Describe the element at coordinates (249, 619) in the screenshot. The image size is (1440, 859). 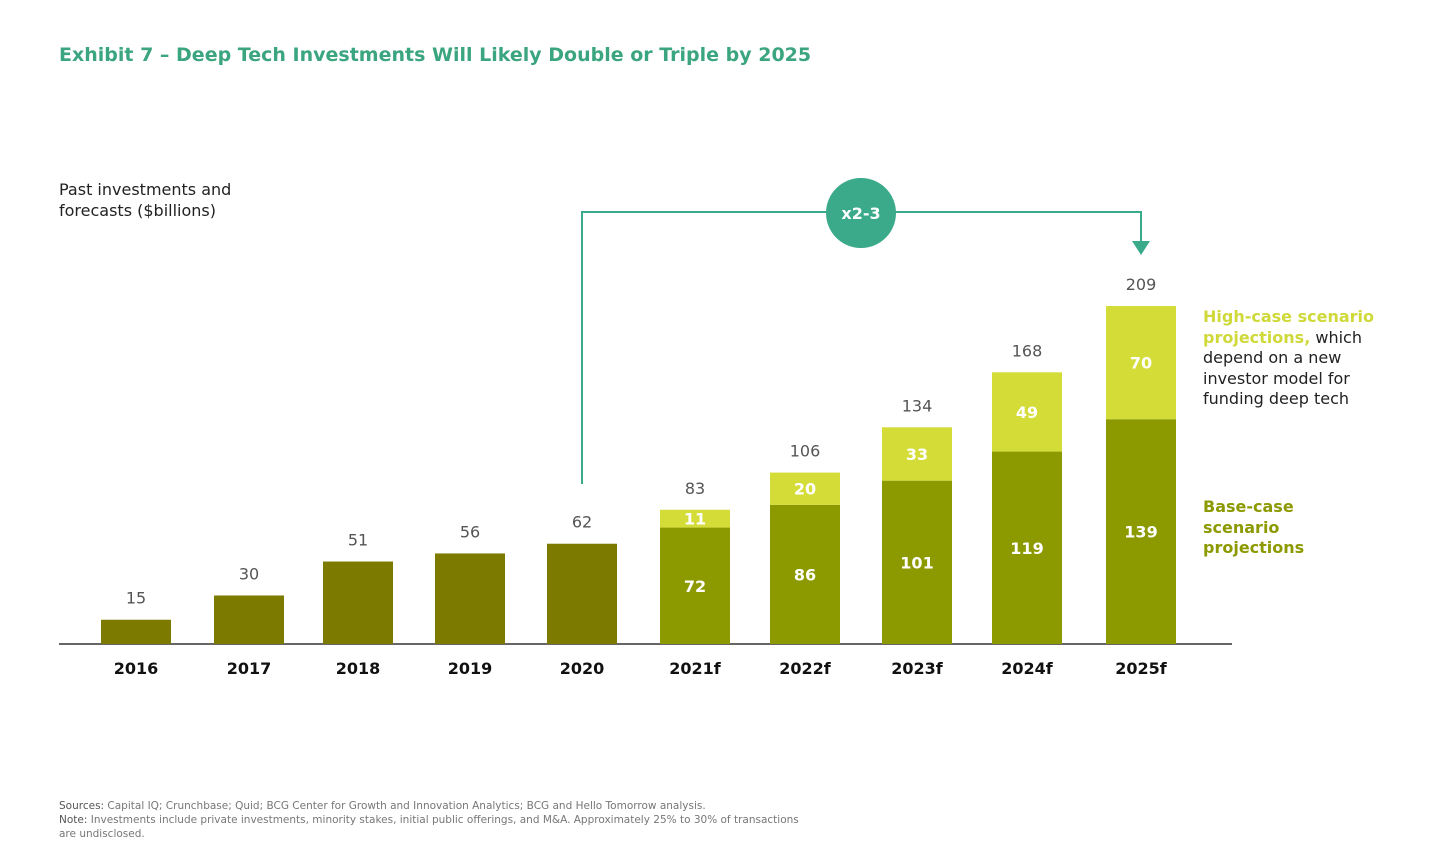
I see `bar-2017-s0` at that location.